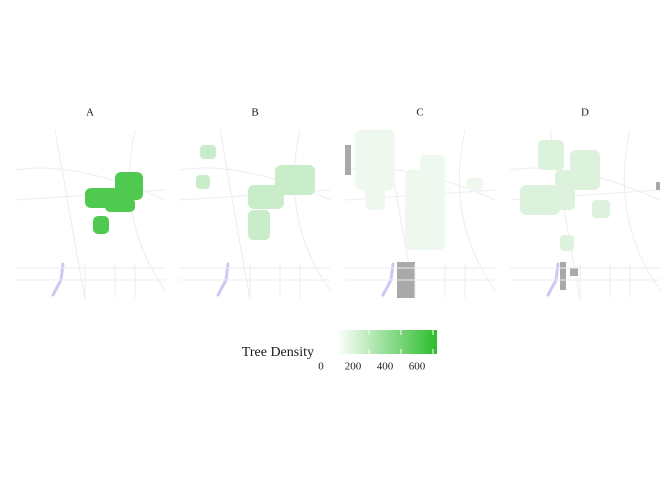 This screenshot has width=672, height=480. What do you see at coordinates (278, 352) in the screenshot?
I see `legend-title: Tree Density` at bounding box center [278, 352].